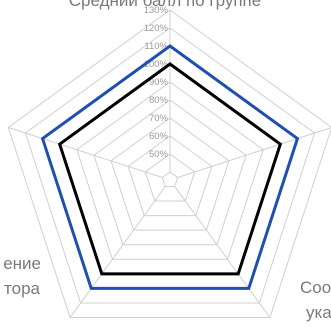 Image resolution: width=331 pixels, height=327 pixels. What do you see at coordinates (22, 263) in the screenshot?
I see `axis-label-bottom-left-line1: ение` at bounding box center [22, 263].